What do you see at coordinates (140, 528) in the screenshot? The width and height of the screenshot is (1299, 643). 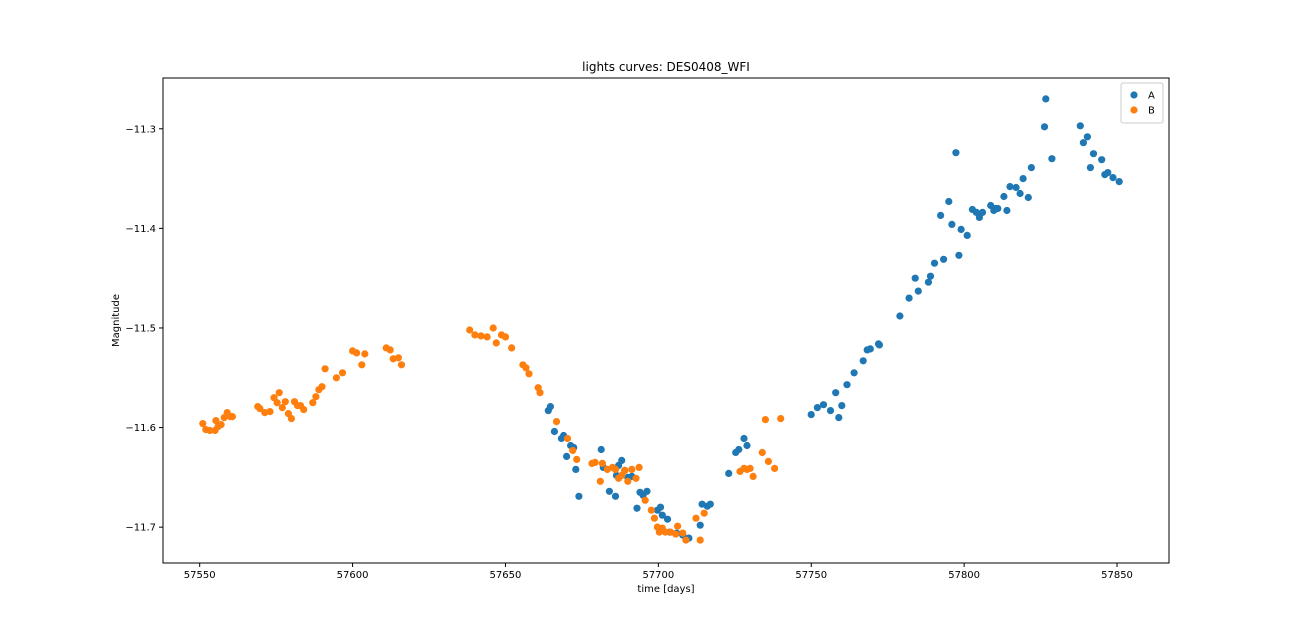 I see `y-tick-label: −11.7` at bounding box center [140, 528].